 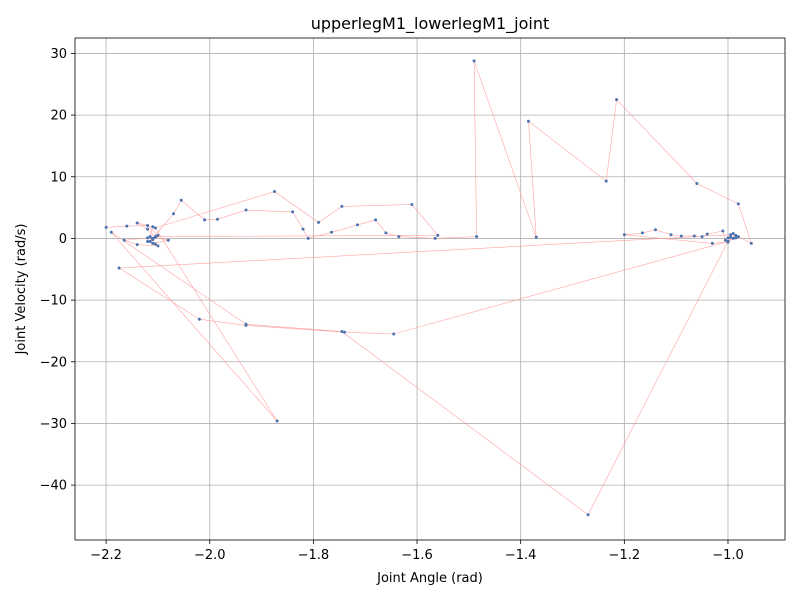 What do you see at coordinates (521, 555) in the screenshot?
I see `x-tick-label: −1.4` at bounding box center [521, 555].